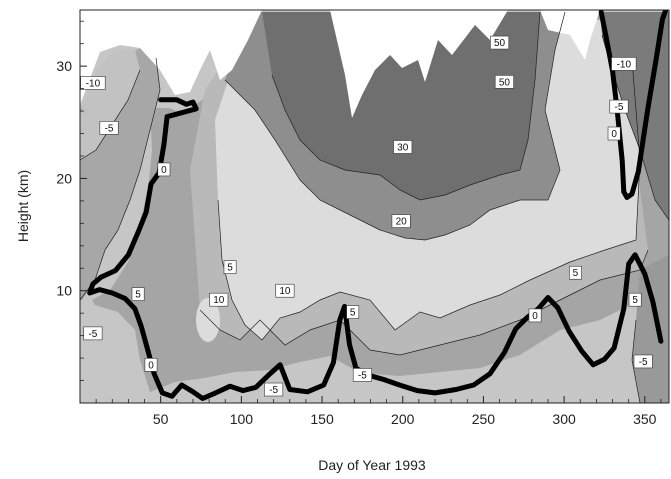 Image resolution: width=671 pixels, height=479 pixels. I want to click on contour-line-right-lower, so click(636, 361).